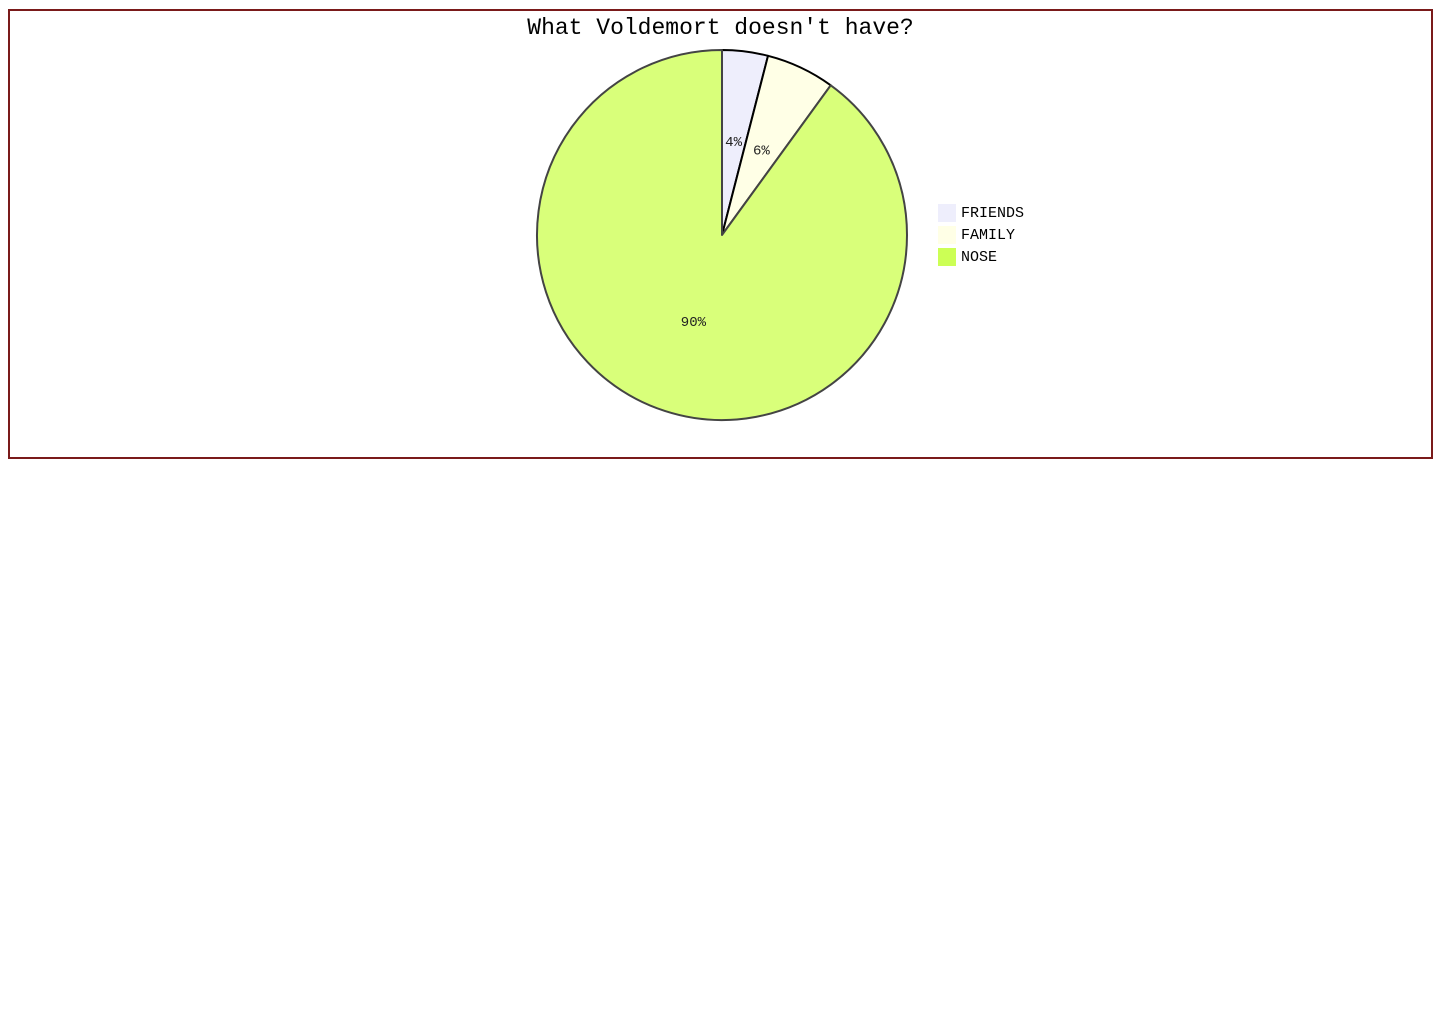  I want to click on legend: FRIENDS FAMILY NOSE, so click(981, 235).